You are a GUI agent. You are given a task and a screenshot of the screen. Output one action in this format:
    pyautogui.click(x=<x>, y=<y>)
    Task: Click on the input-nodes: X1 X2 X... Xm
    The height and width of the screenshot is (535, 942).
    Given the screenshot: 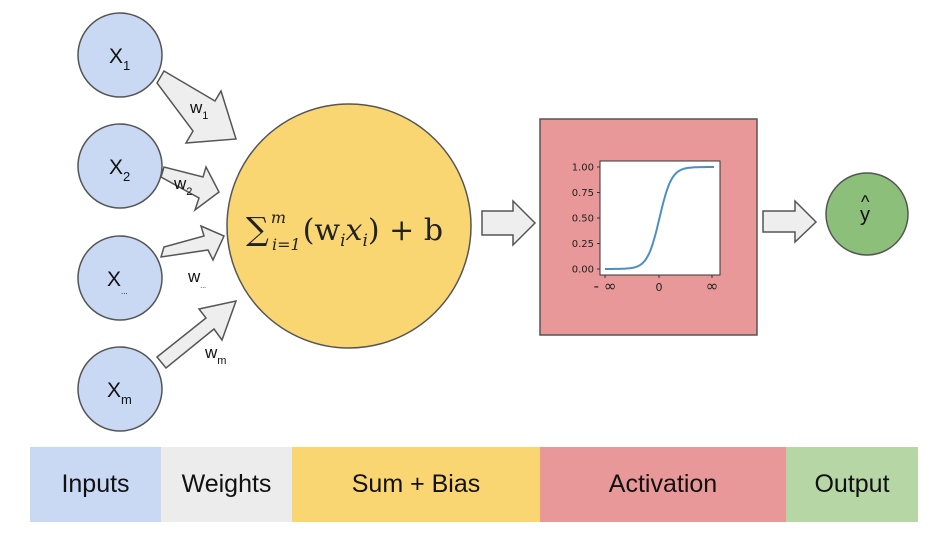 What is the action you would take?
    pyautogui.click(x=120, y=222)
    